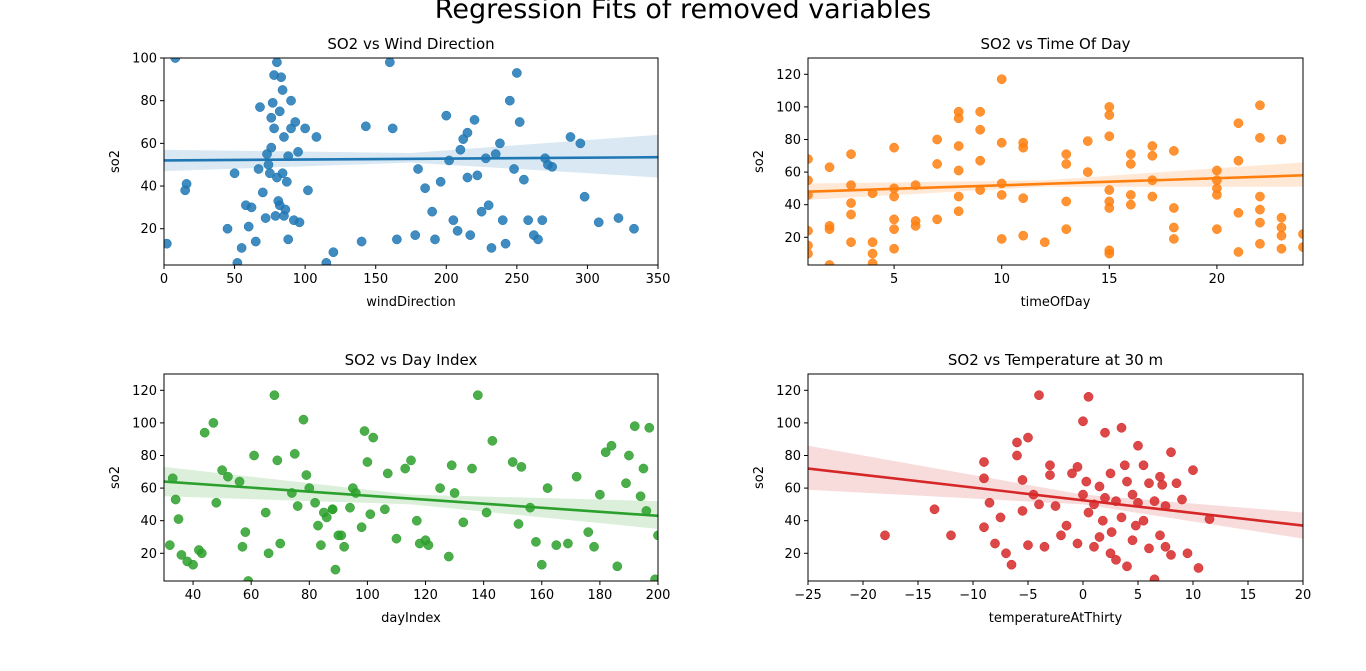 The width and height of the screenshot is (1366, 671). I want to click on x-tick-label: 40, so click(193, 595).